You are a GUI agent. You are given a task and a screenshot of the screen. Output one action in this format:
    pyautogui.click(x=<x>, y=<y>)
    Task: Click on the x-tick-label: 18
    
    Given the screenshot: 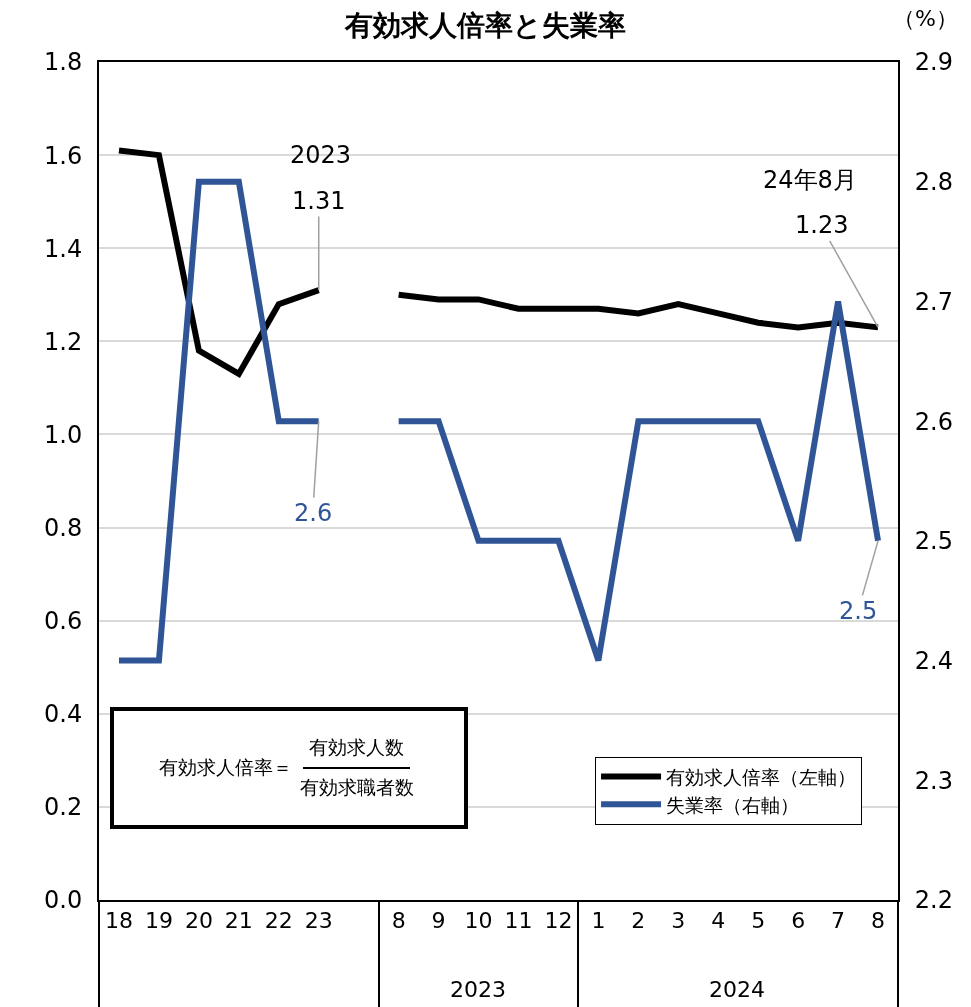 What is the action you would take?
    pyautogui.click(x=118, y=921)
    